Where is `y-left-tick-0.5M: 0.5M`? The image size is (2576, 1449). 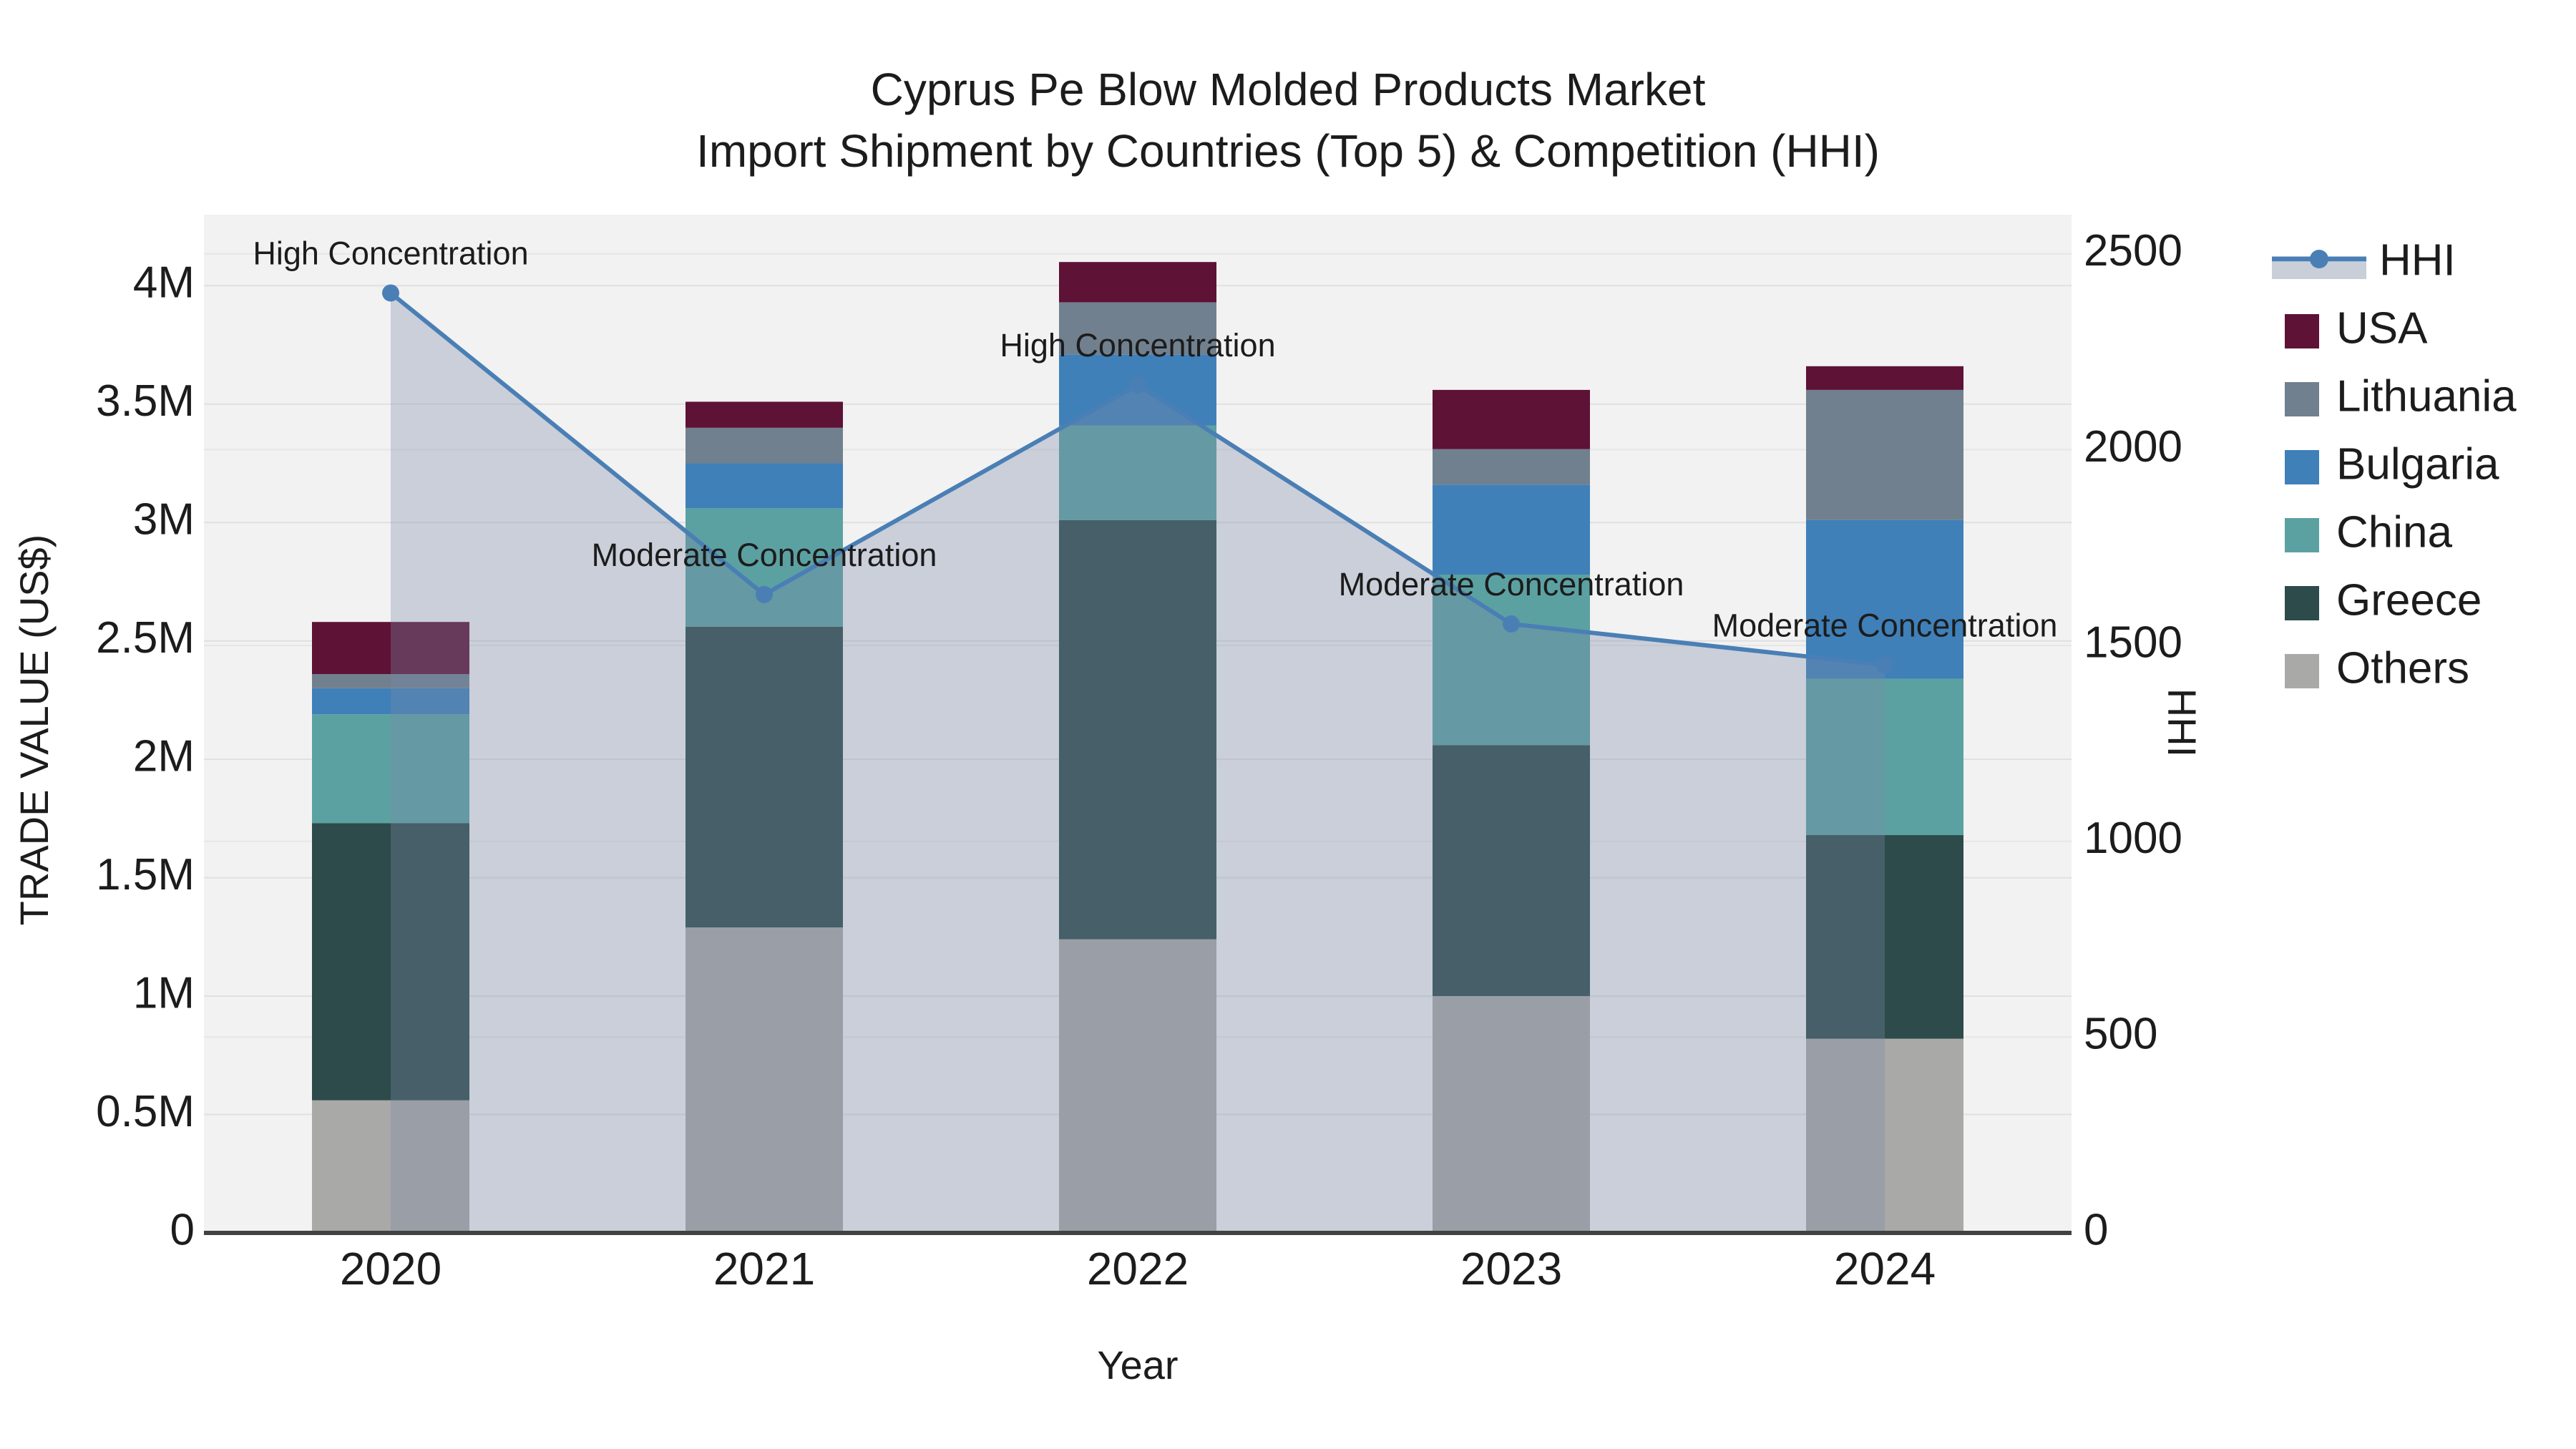
y-left-tick-0.5M: 0.5M is located at coordinates (145, 1111).